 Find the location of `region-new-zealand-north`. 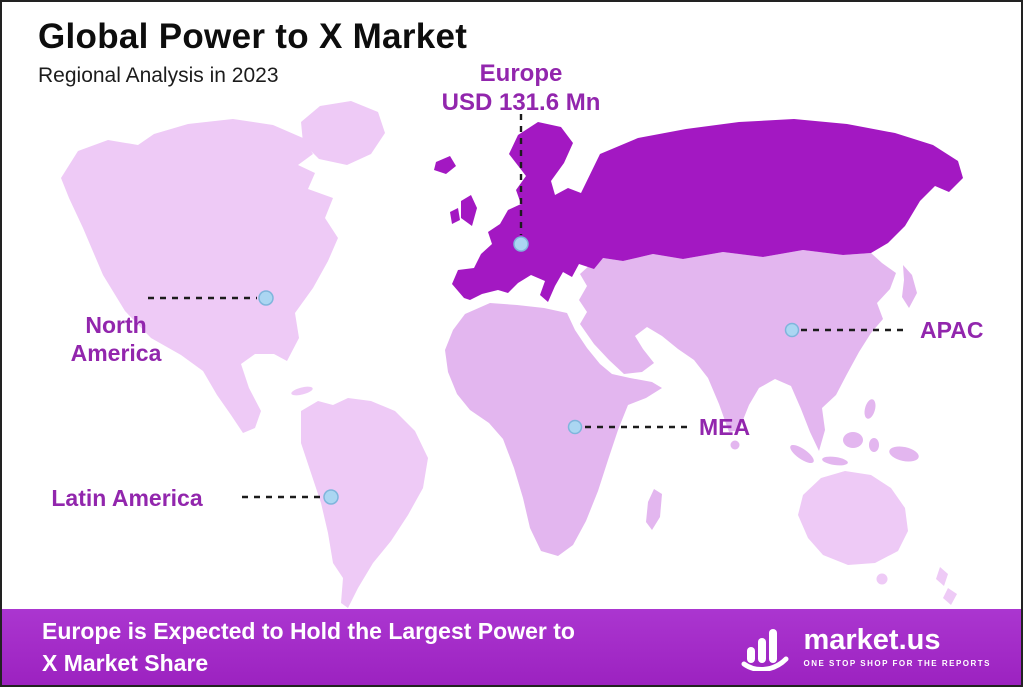

region-new-zealand-north is located at coordinates (942, 576).